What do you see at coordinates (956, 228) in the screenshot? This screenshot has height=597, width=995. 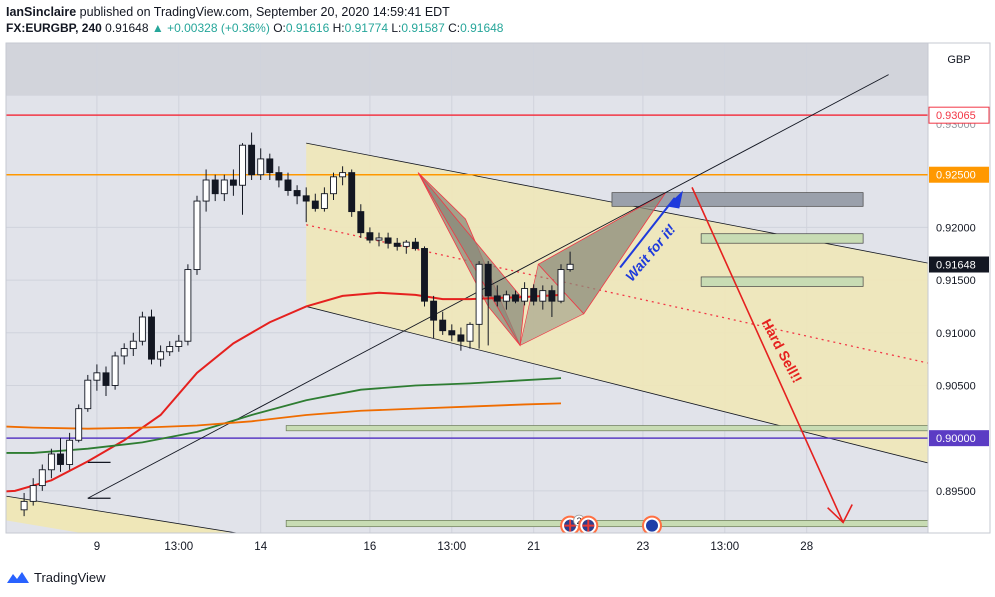 I see `price-tick-label: 0.92000` at bounding box center [956, 228].